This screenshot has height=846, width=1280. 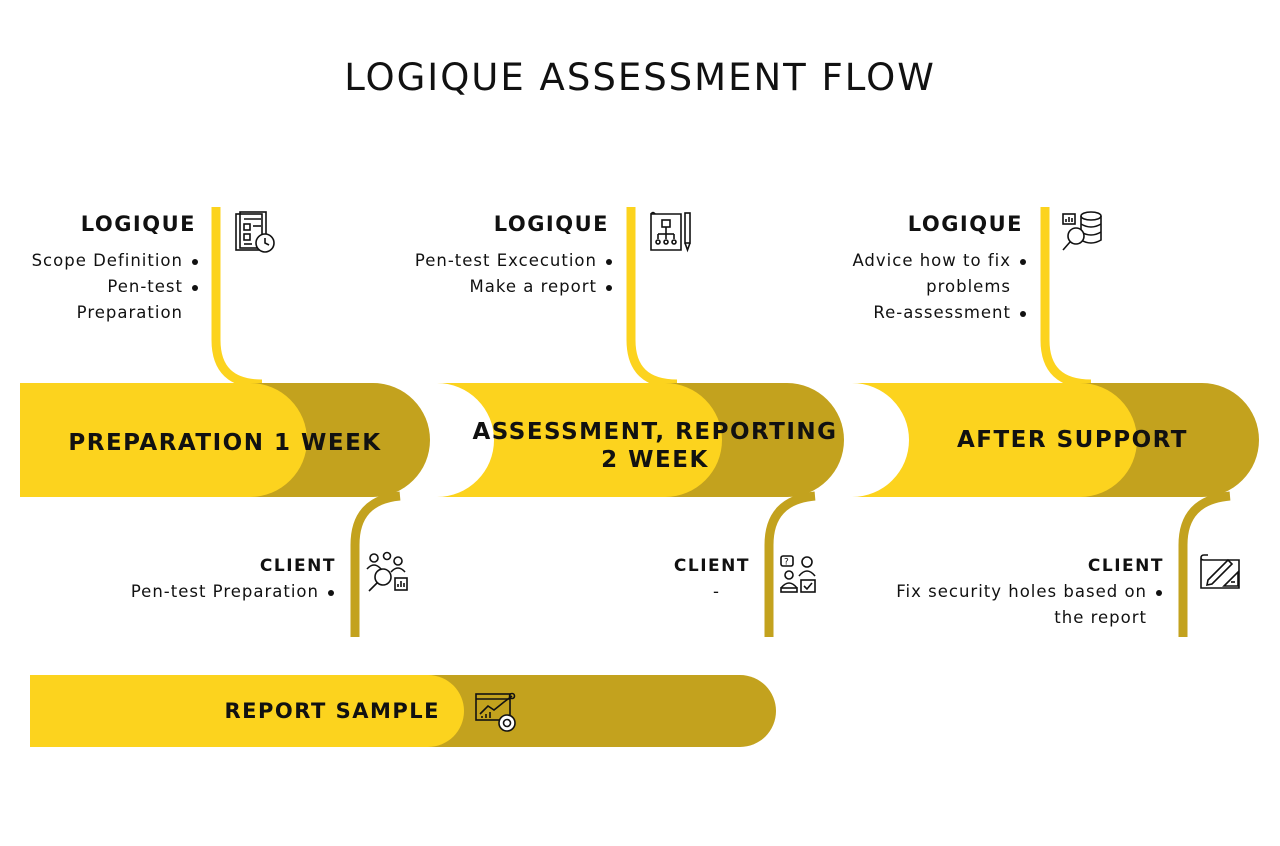 I want to click on list-item: problems, so click(x=968, y=286).